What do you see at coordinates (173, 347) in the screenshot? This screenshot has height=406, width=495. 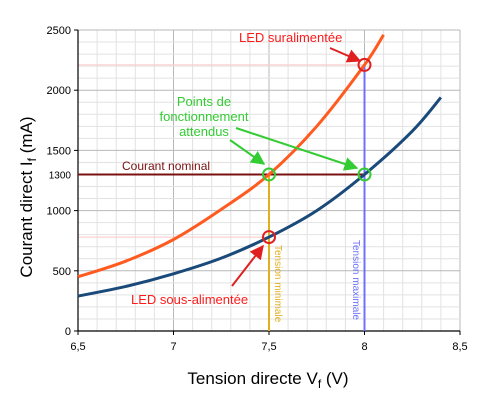 I see `x-tick-label: 7` at bounding box center [173, 347].